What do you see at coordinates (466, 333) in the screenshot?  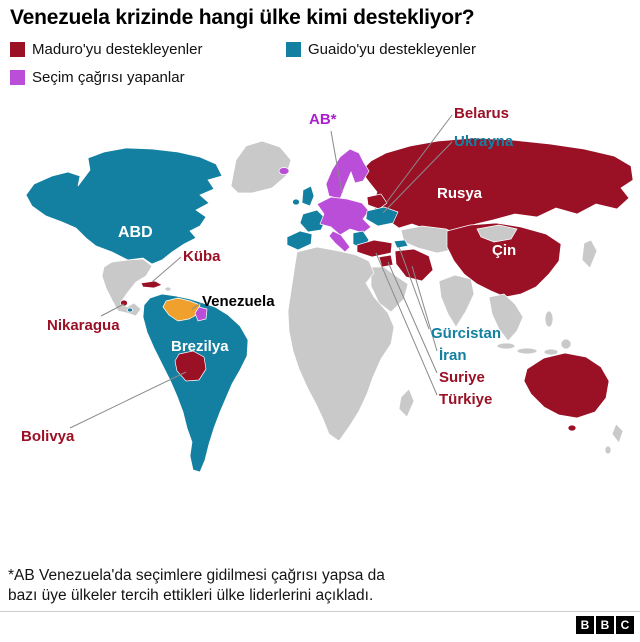 I see `map-label-georgia: Gürcistan` at bounding box center [466, 333].